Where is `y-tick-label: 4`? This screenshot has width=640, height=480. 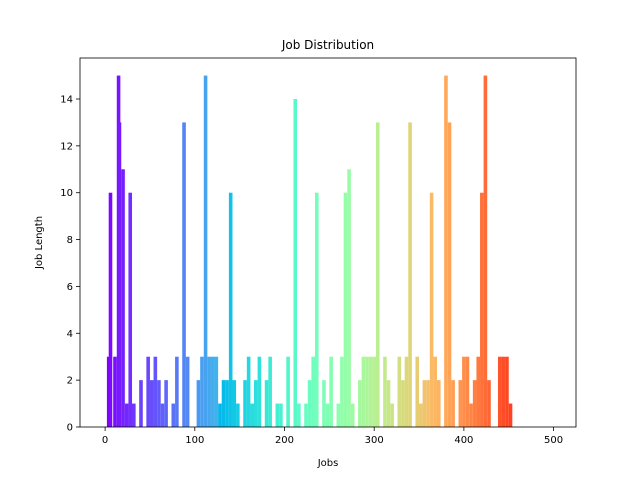 y-tick-label: 4 is located at coordinates (70, 334).